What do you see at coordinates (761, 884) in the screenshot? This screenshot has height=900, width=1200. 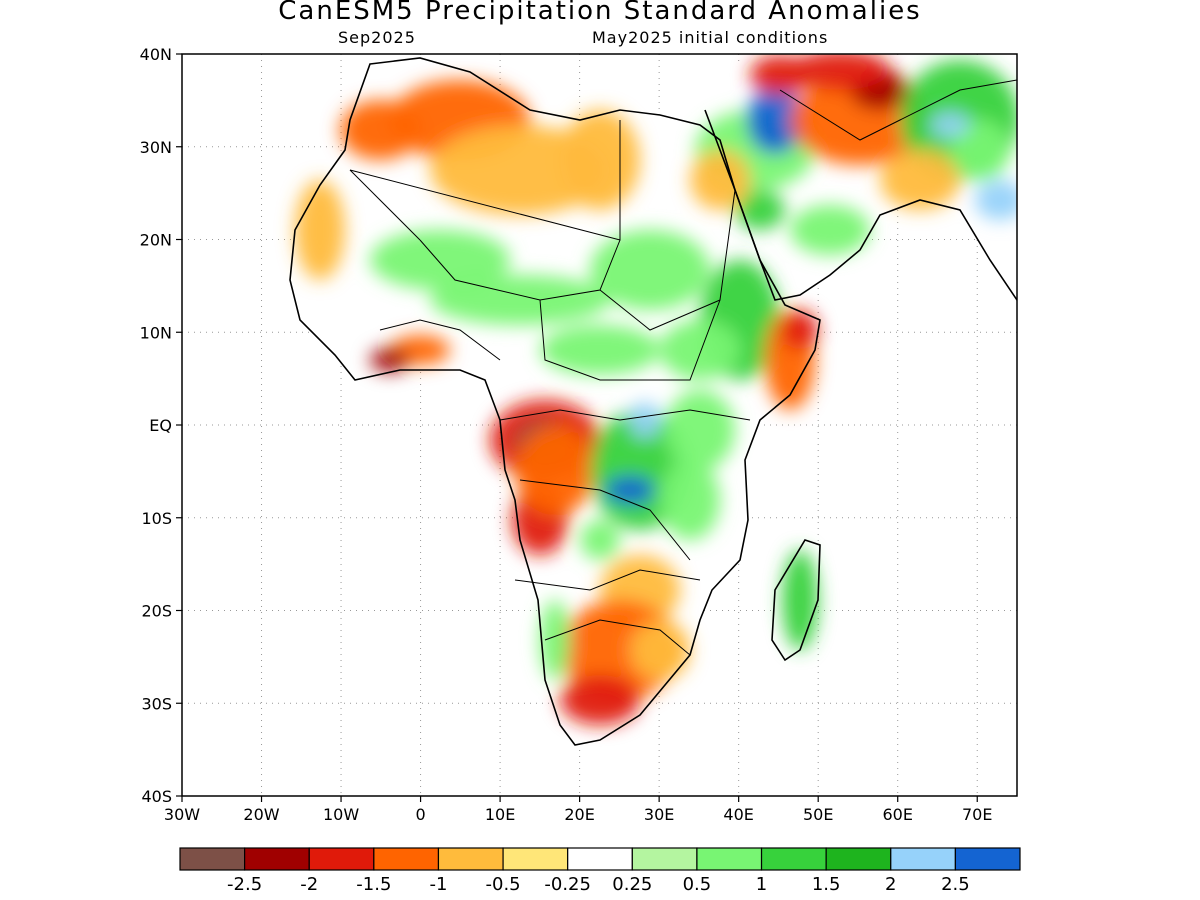 I see `colorbar-label: 1` at bounding box center [761, 884].